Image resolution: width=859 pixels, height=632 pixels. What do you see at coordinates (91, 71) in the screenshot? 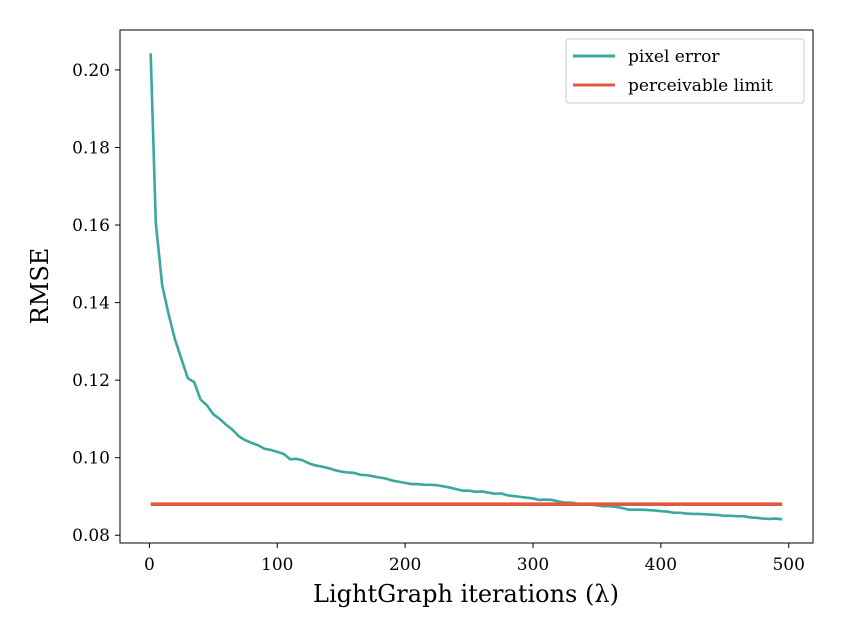
I see `y-tick-label: 0.20` at bounding box center [91, 71].